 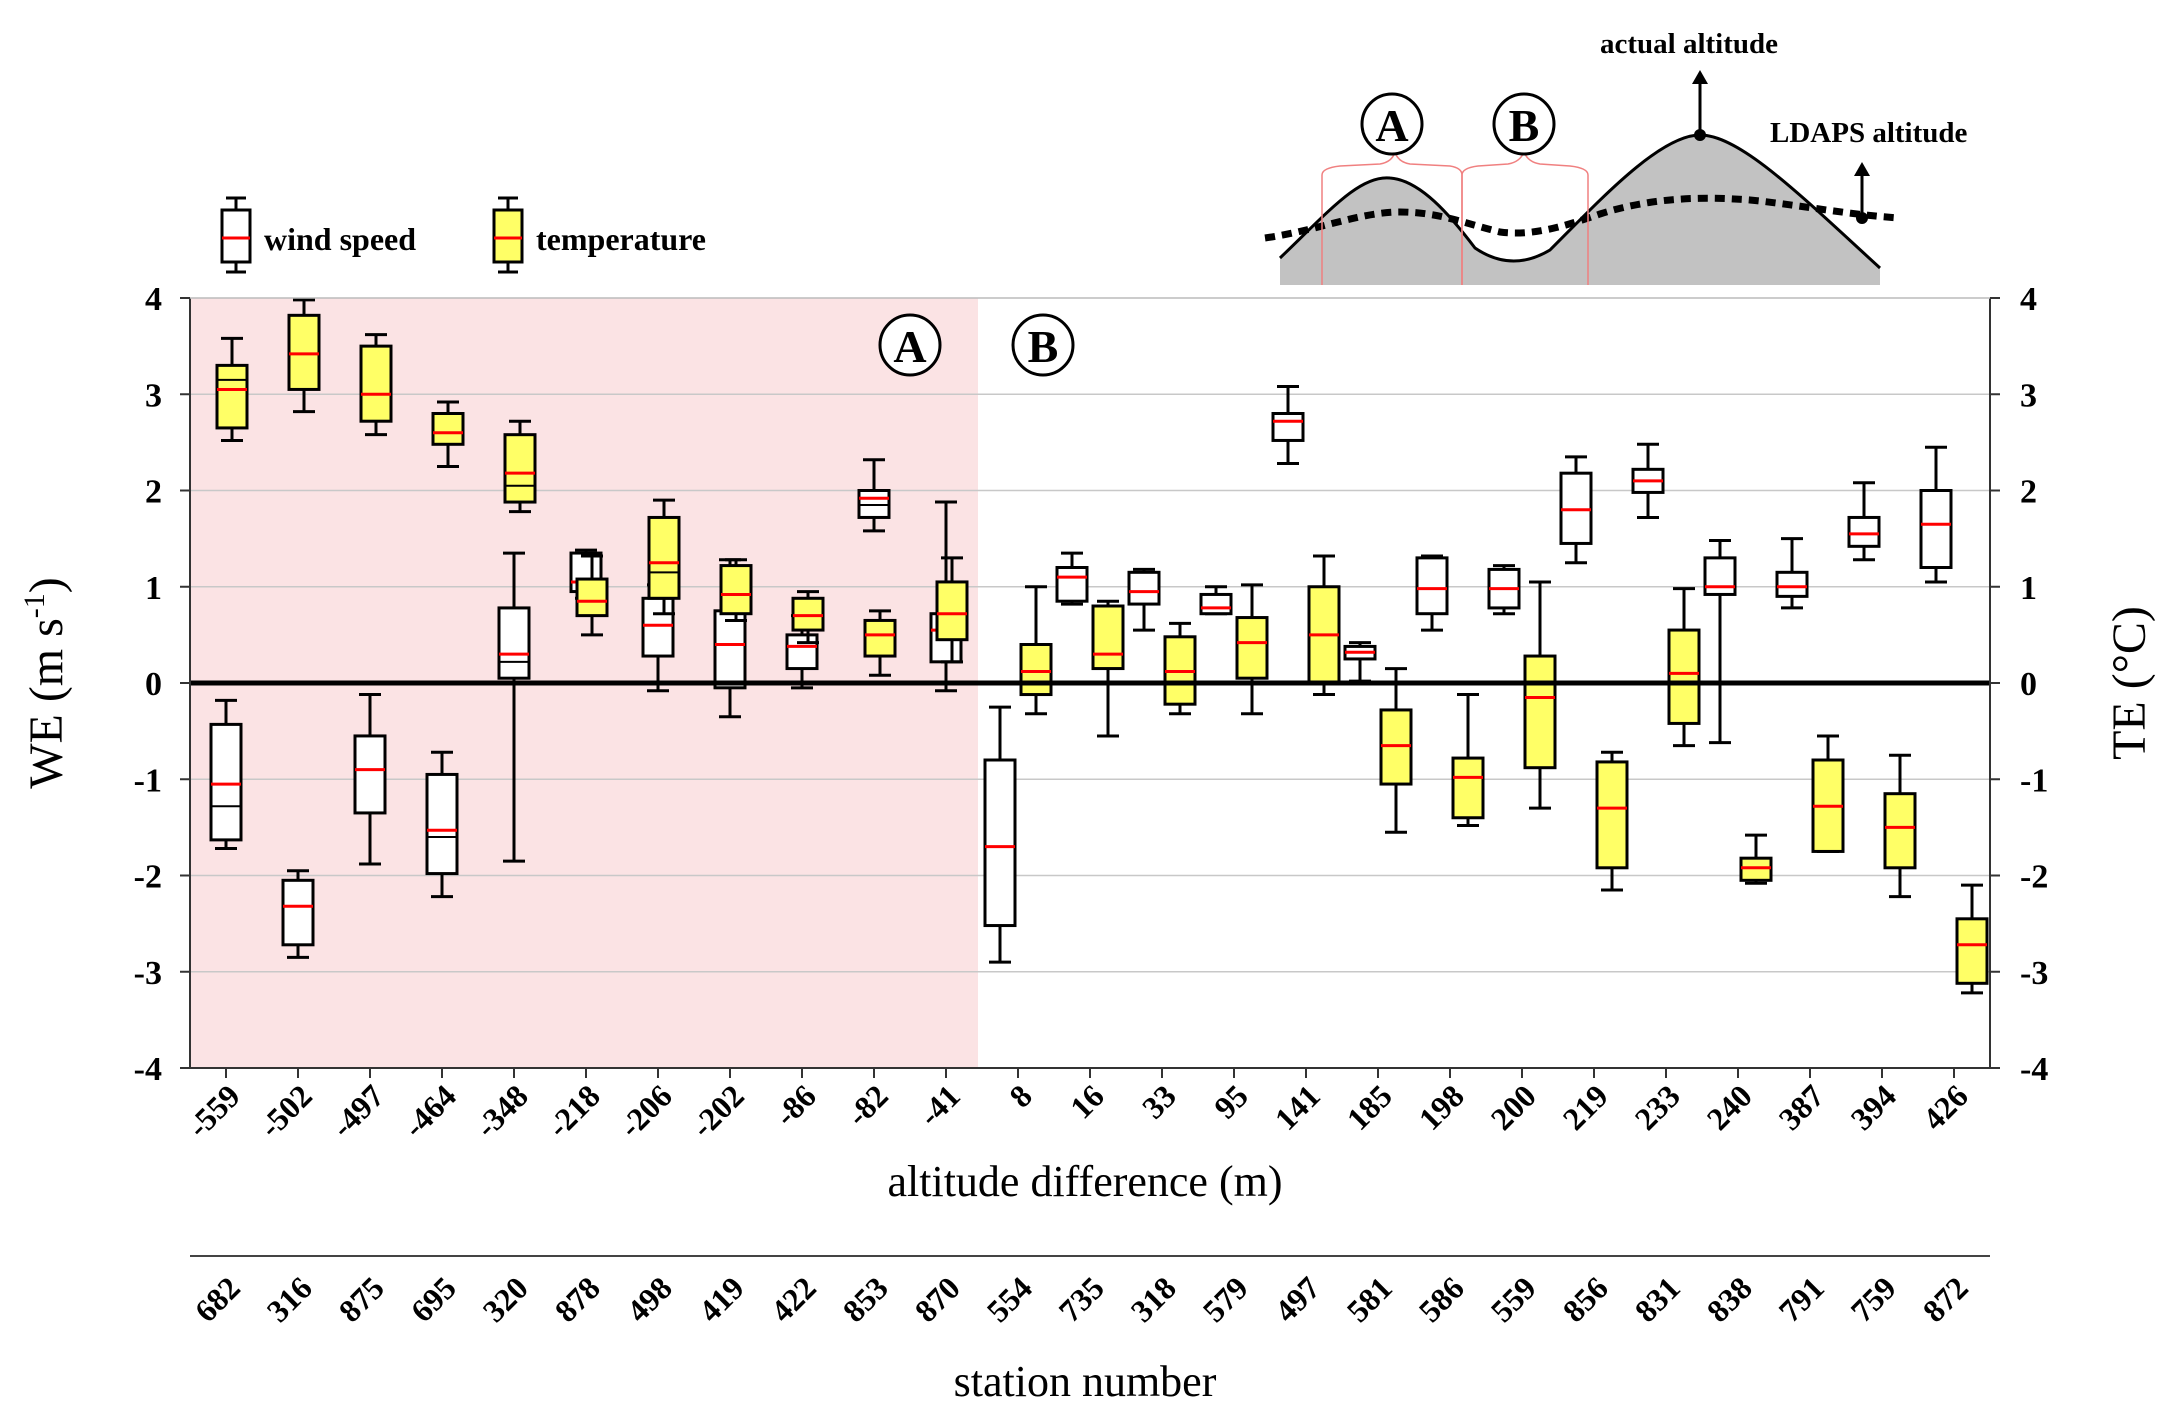 I want to click on svg-text: B, so click(x=1043, y=346).